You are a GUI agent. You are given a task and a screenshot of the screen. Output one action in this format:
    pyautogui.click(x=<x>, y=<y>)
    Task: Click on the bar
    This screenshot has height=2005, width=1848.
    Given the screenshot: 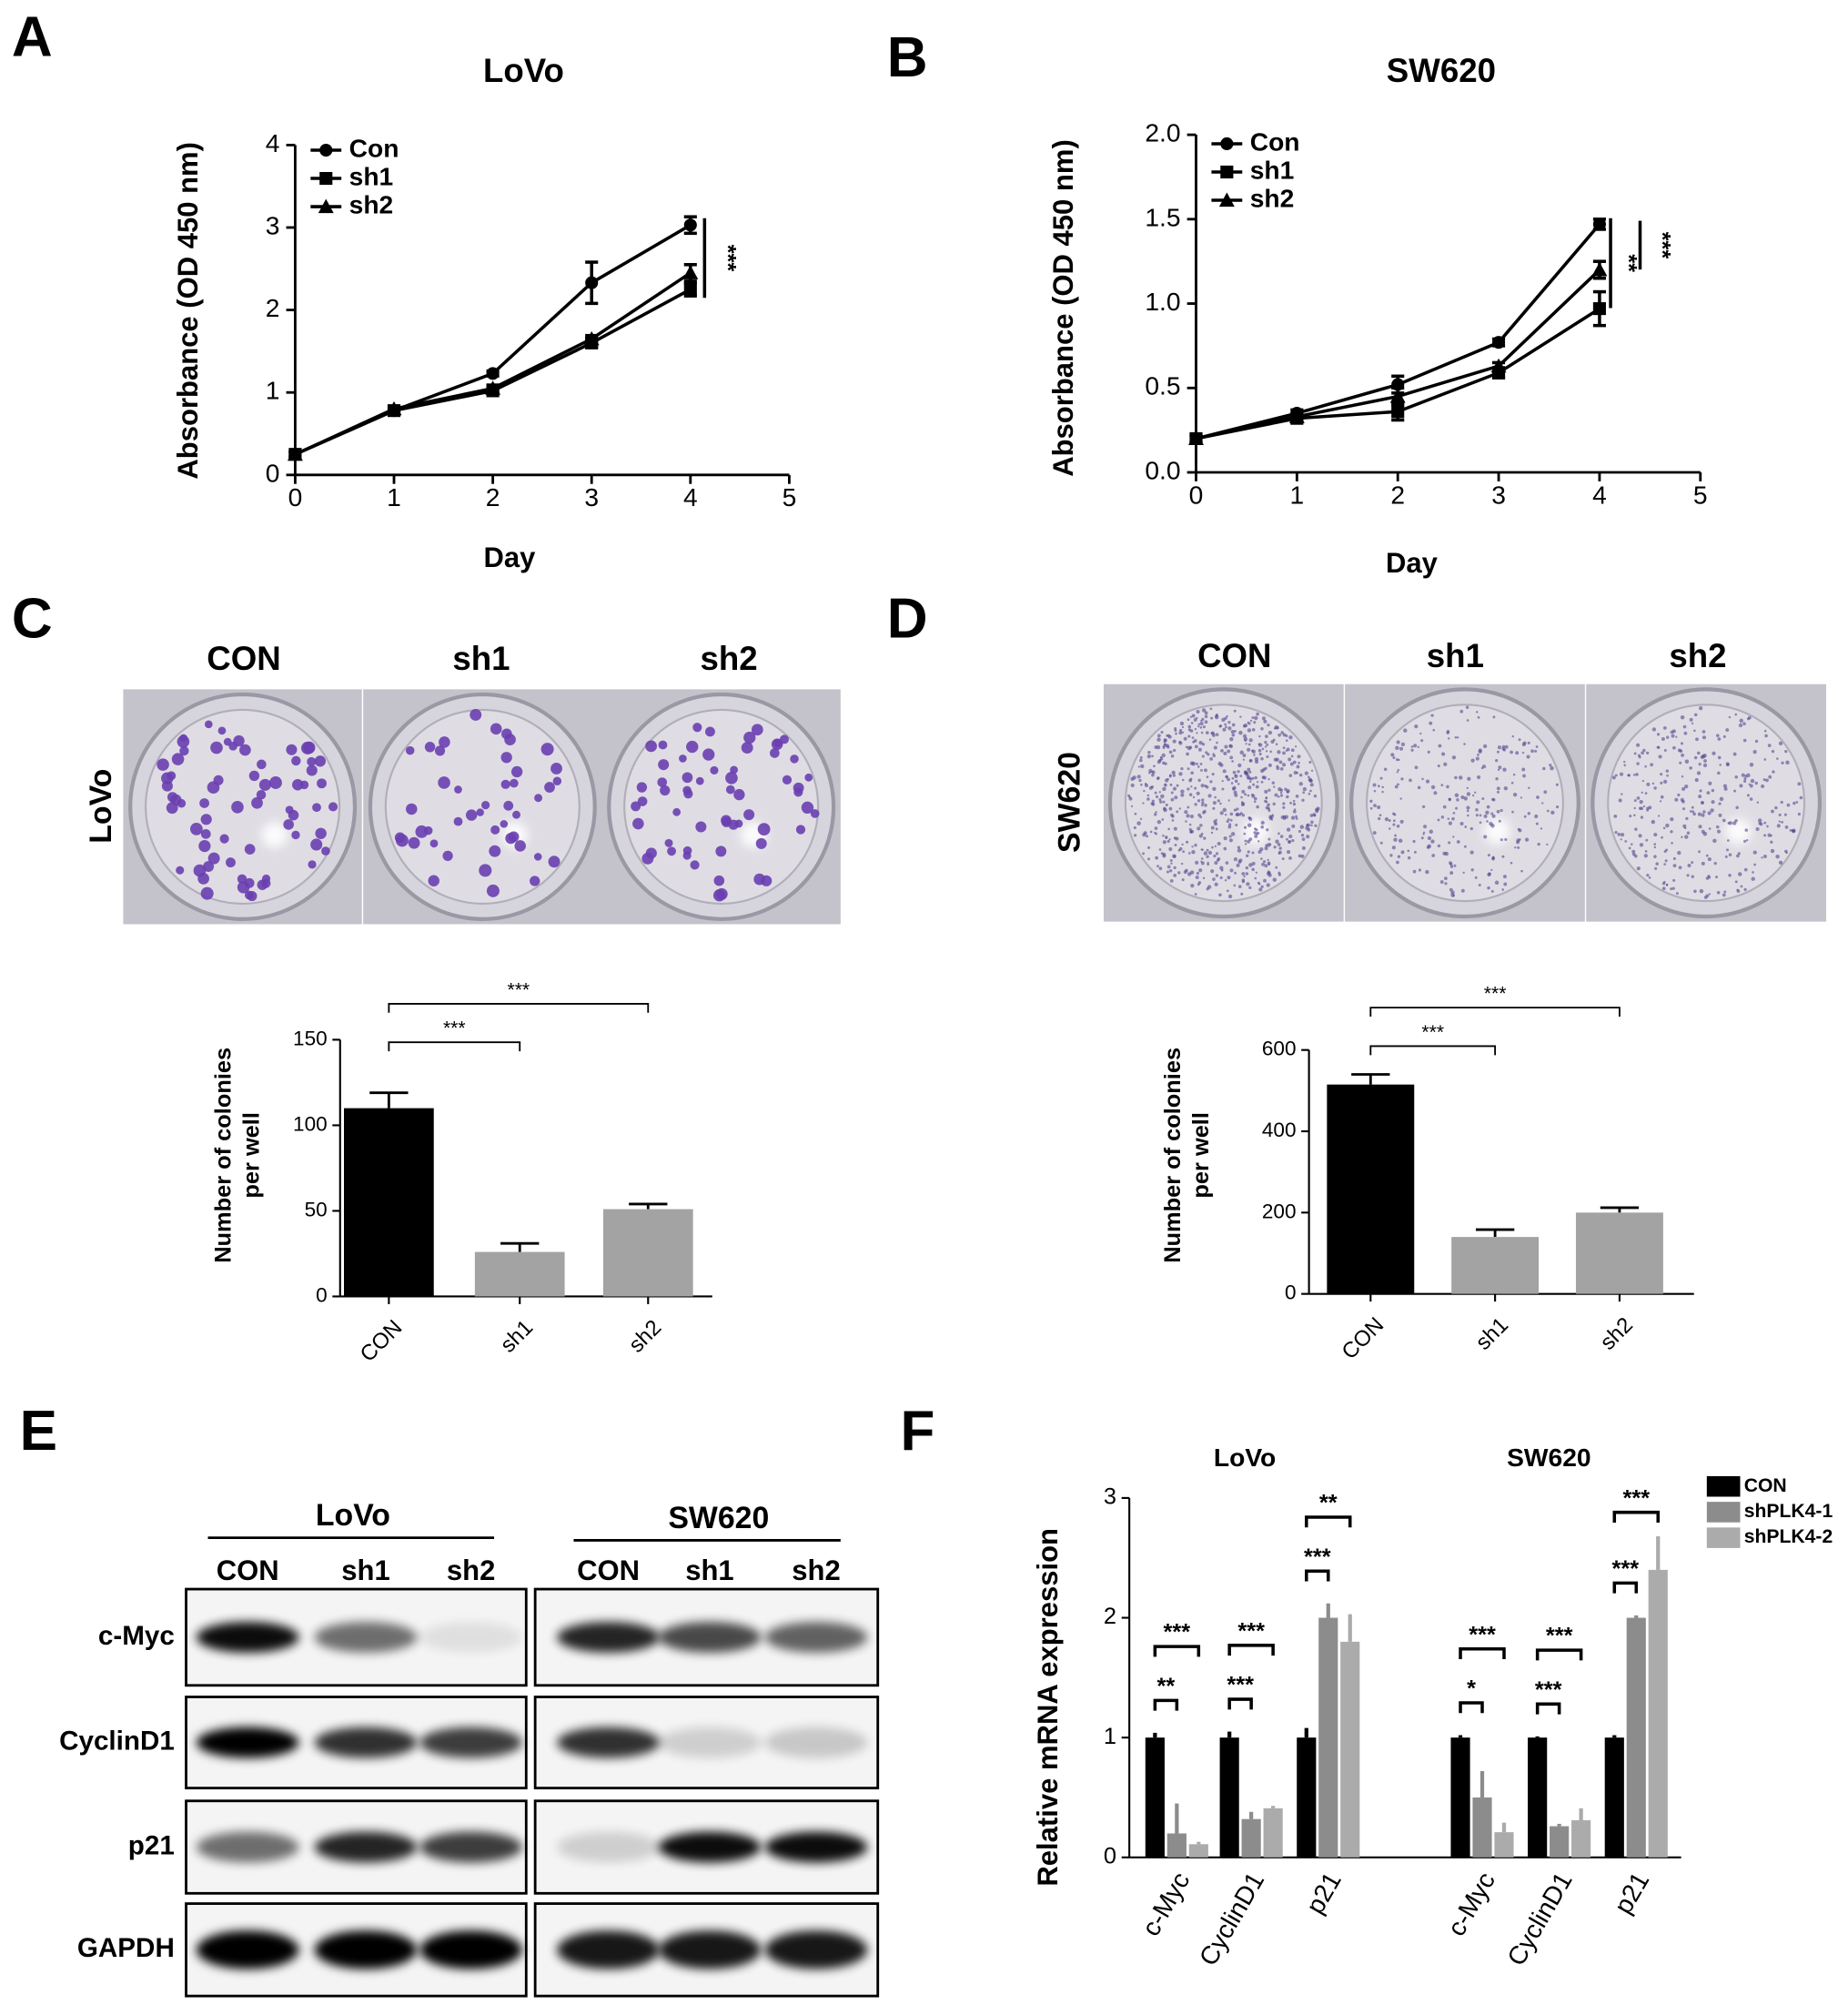 What is the action you would take?
    pyautogui.click(x=1460, y=1798)
    